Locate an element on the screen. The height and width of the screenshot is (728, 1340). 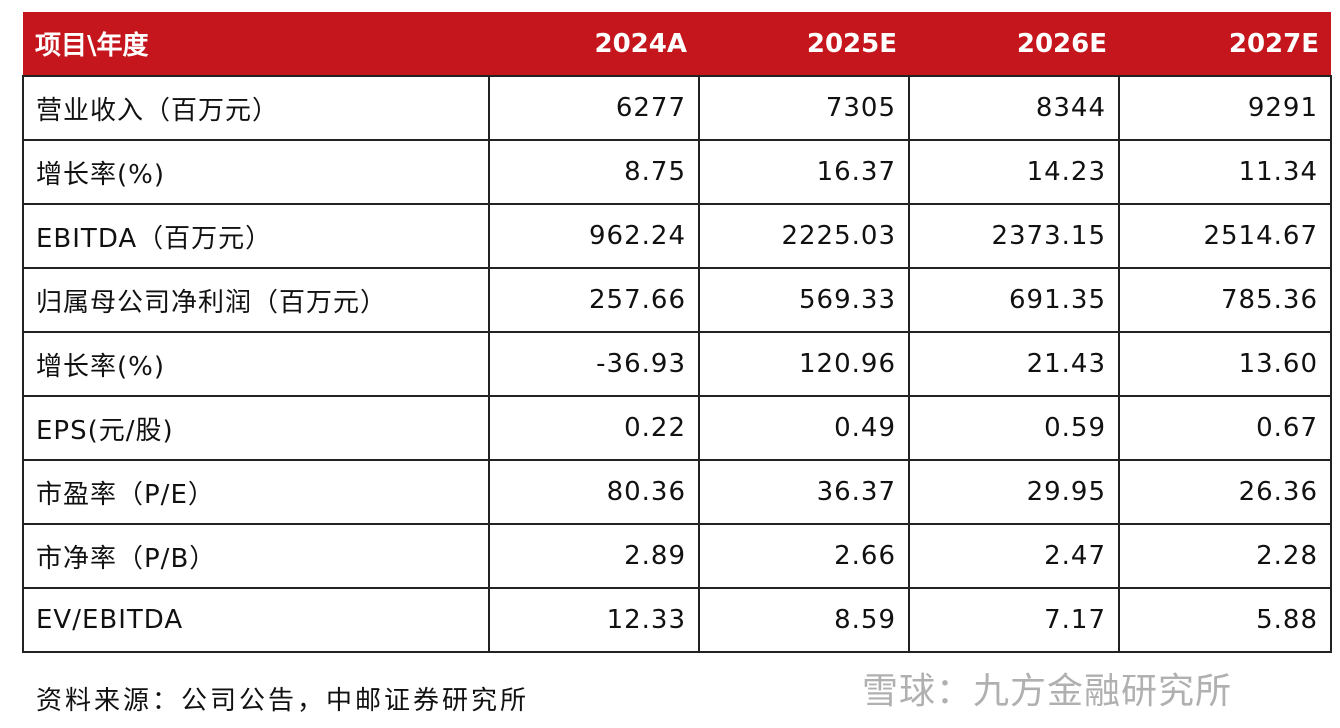
value-cell: 8.75 is located at coordinates (594, 172).